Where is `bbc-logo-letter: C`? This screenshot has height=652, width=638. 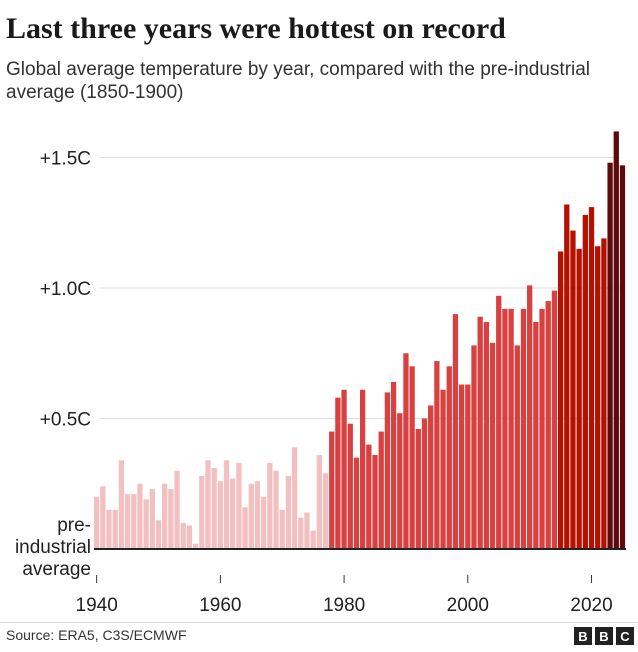
bbc-logo-letter: C is located at coordinates (625, 636).